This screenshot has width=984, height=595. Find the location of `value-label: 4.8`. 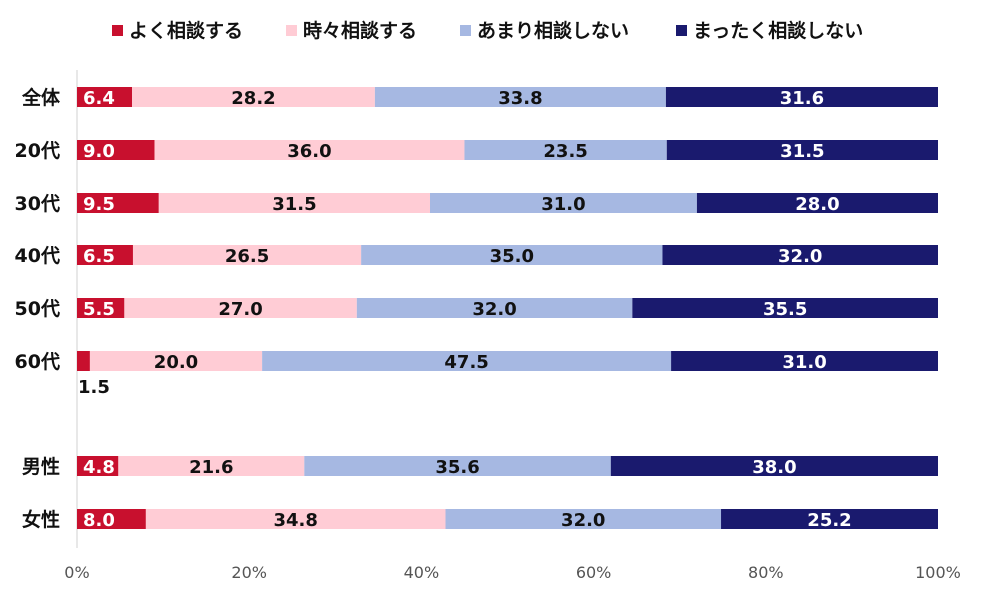

value-label: 4.8 is located at coordinates (99, 467).